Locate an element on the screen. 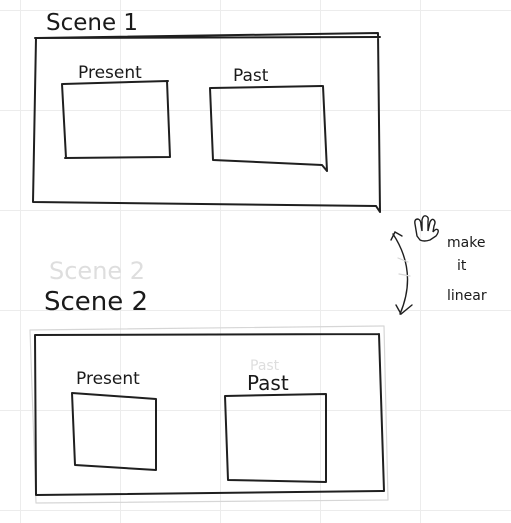  scene-1-title: Scene 1 is located at coordinates (92, 23).